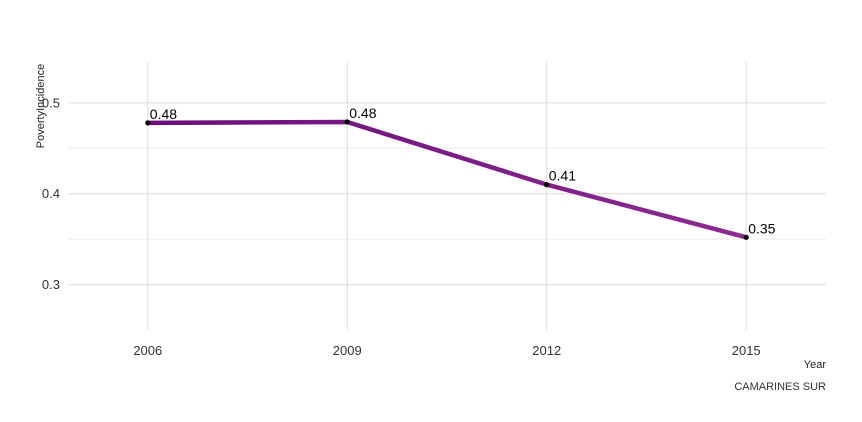 This screenshot has height=422, width=862. What do you see at coordinates (780, 387) in the screenshot?
I see `chart-caption: CAMARINES SUR` at bounding box center [780, 387].